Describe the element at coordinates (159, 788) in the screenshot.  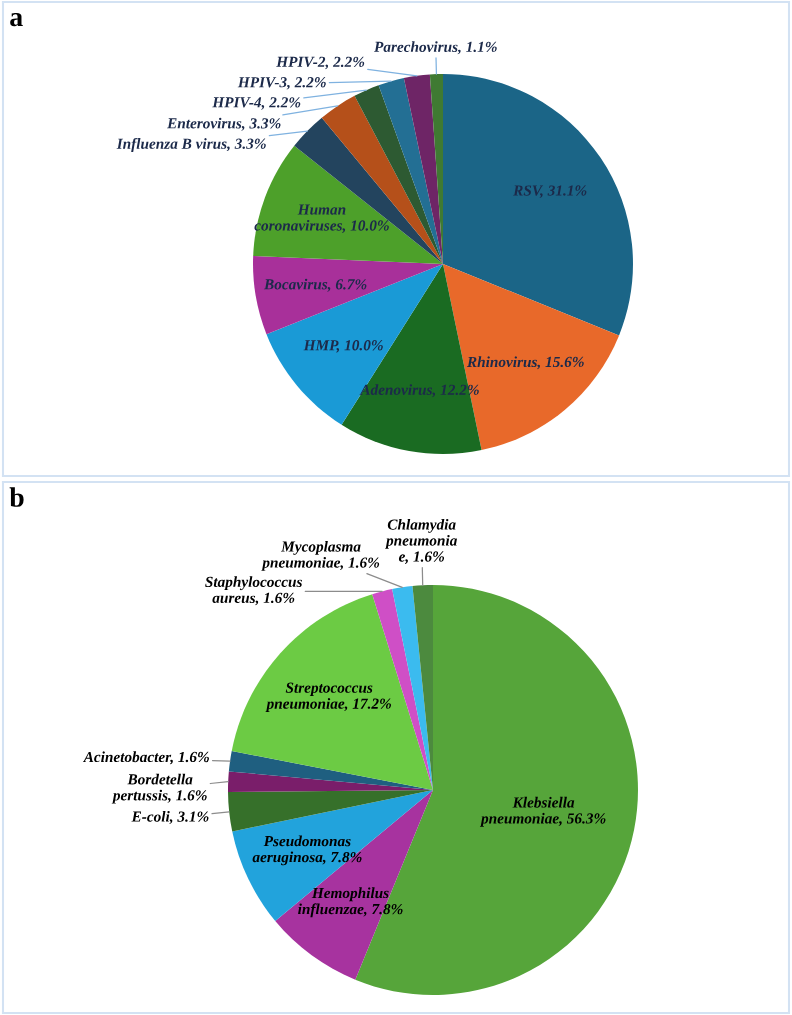
I see `slice-label: Bordetella pertussis, 1.6%` at that location.